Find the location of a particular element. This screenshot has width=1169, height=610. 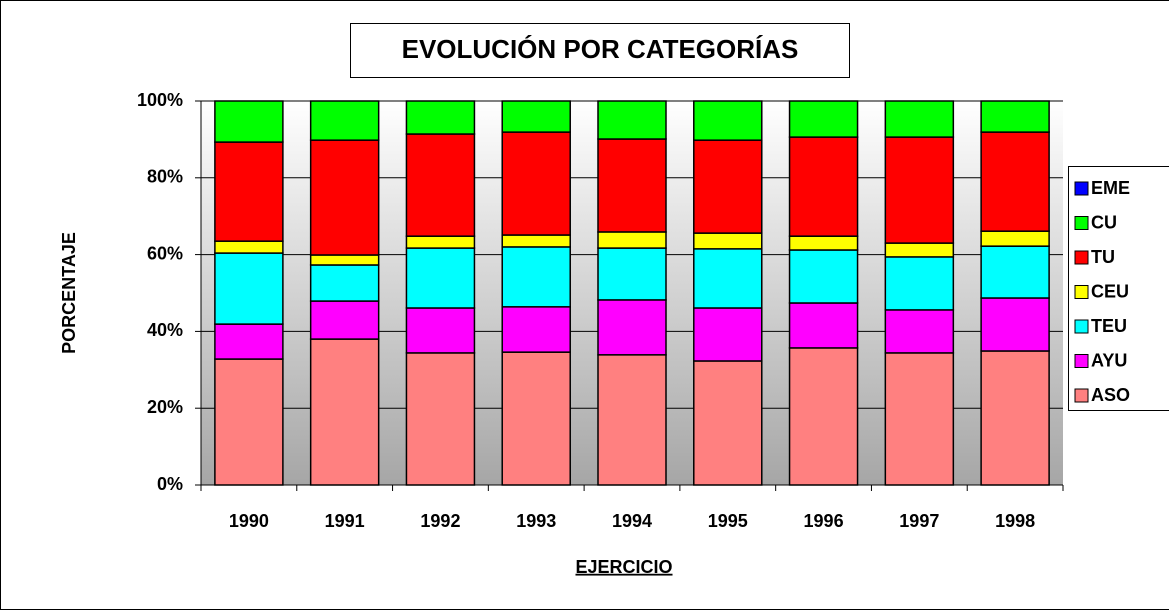

y-tick-label: 60% is located at coordinates (165, 253).